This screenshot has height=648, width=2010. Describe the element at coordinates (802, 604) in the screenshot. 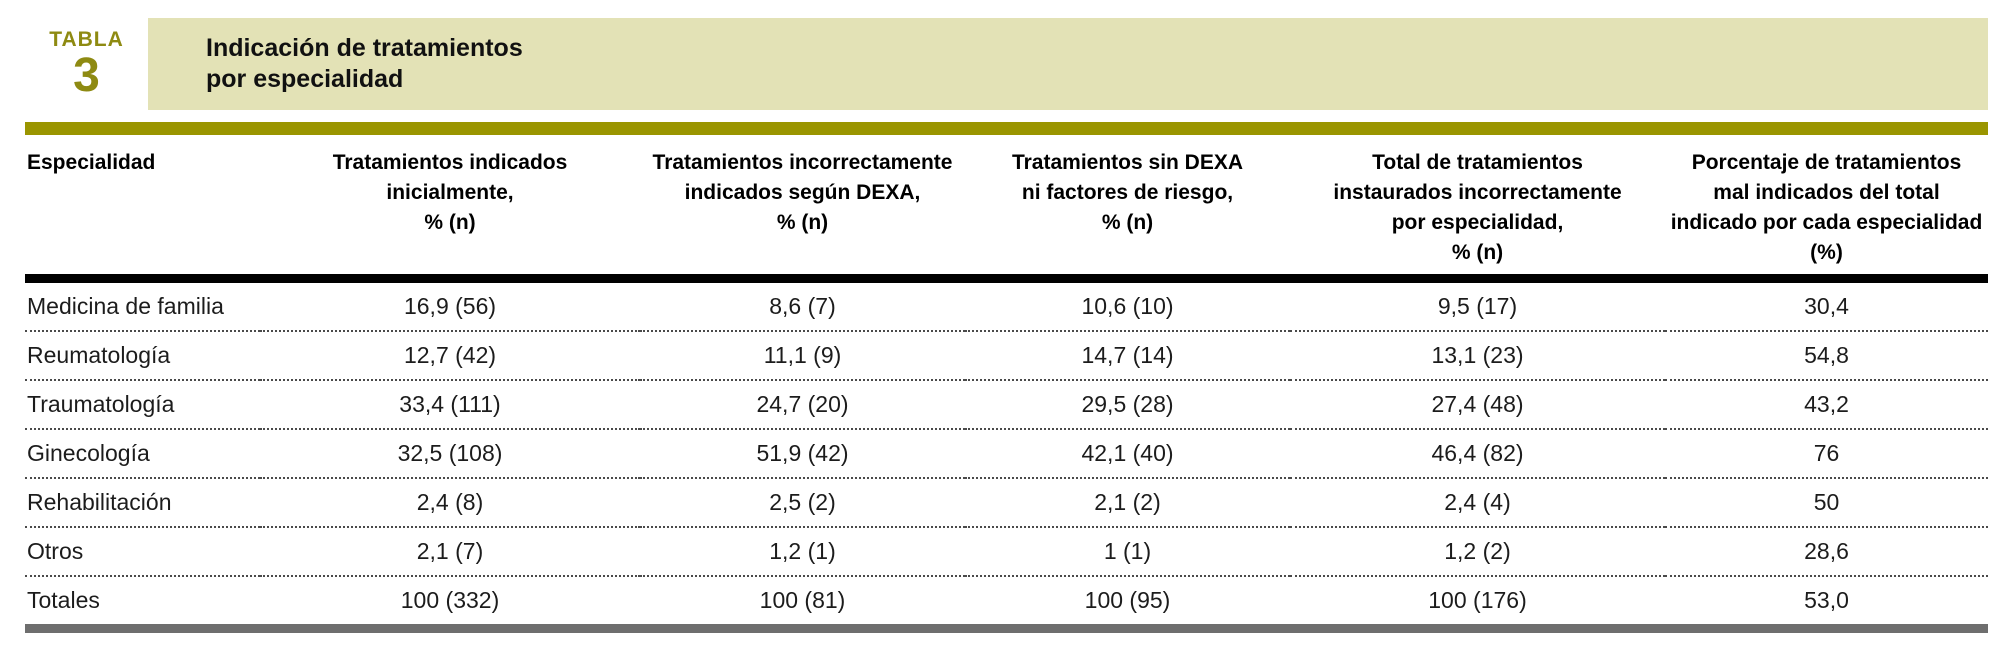

I see `cell: 100 (81)` at that location.